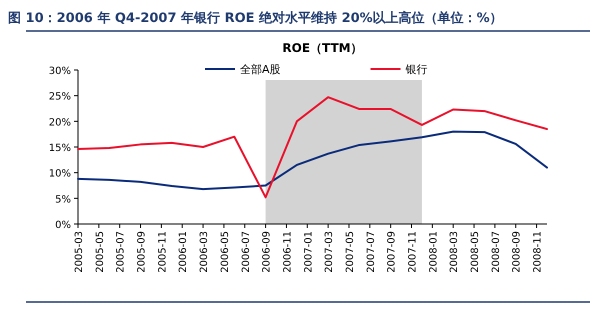 This screenshot has height=322, width=602. I want to click on x-tick-label: 2008-11, so click(538, 252).